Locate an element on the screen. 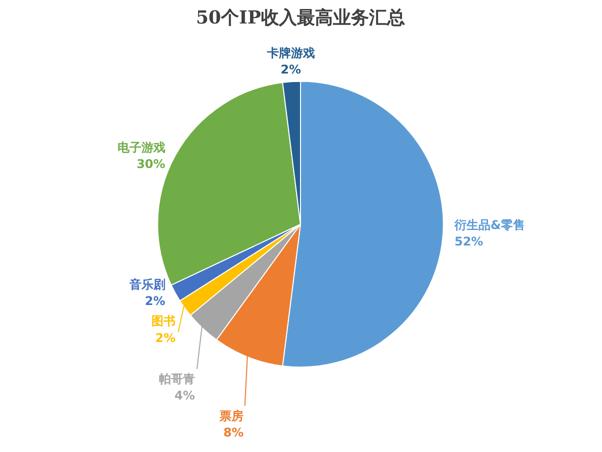 Image resolution: width=602 pixels, height=452 pixels. slice-label: 卡牌游戏 is located at coordinates (290, 53).